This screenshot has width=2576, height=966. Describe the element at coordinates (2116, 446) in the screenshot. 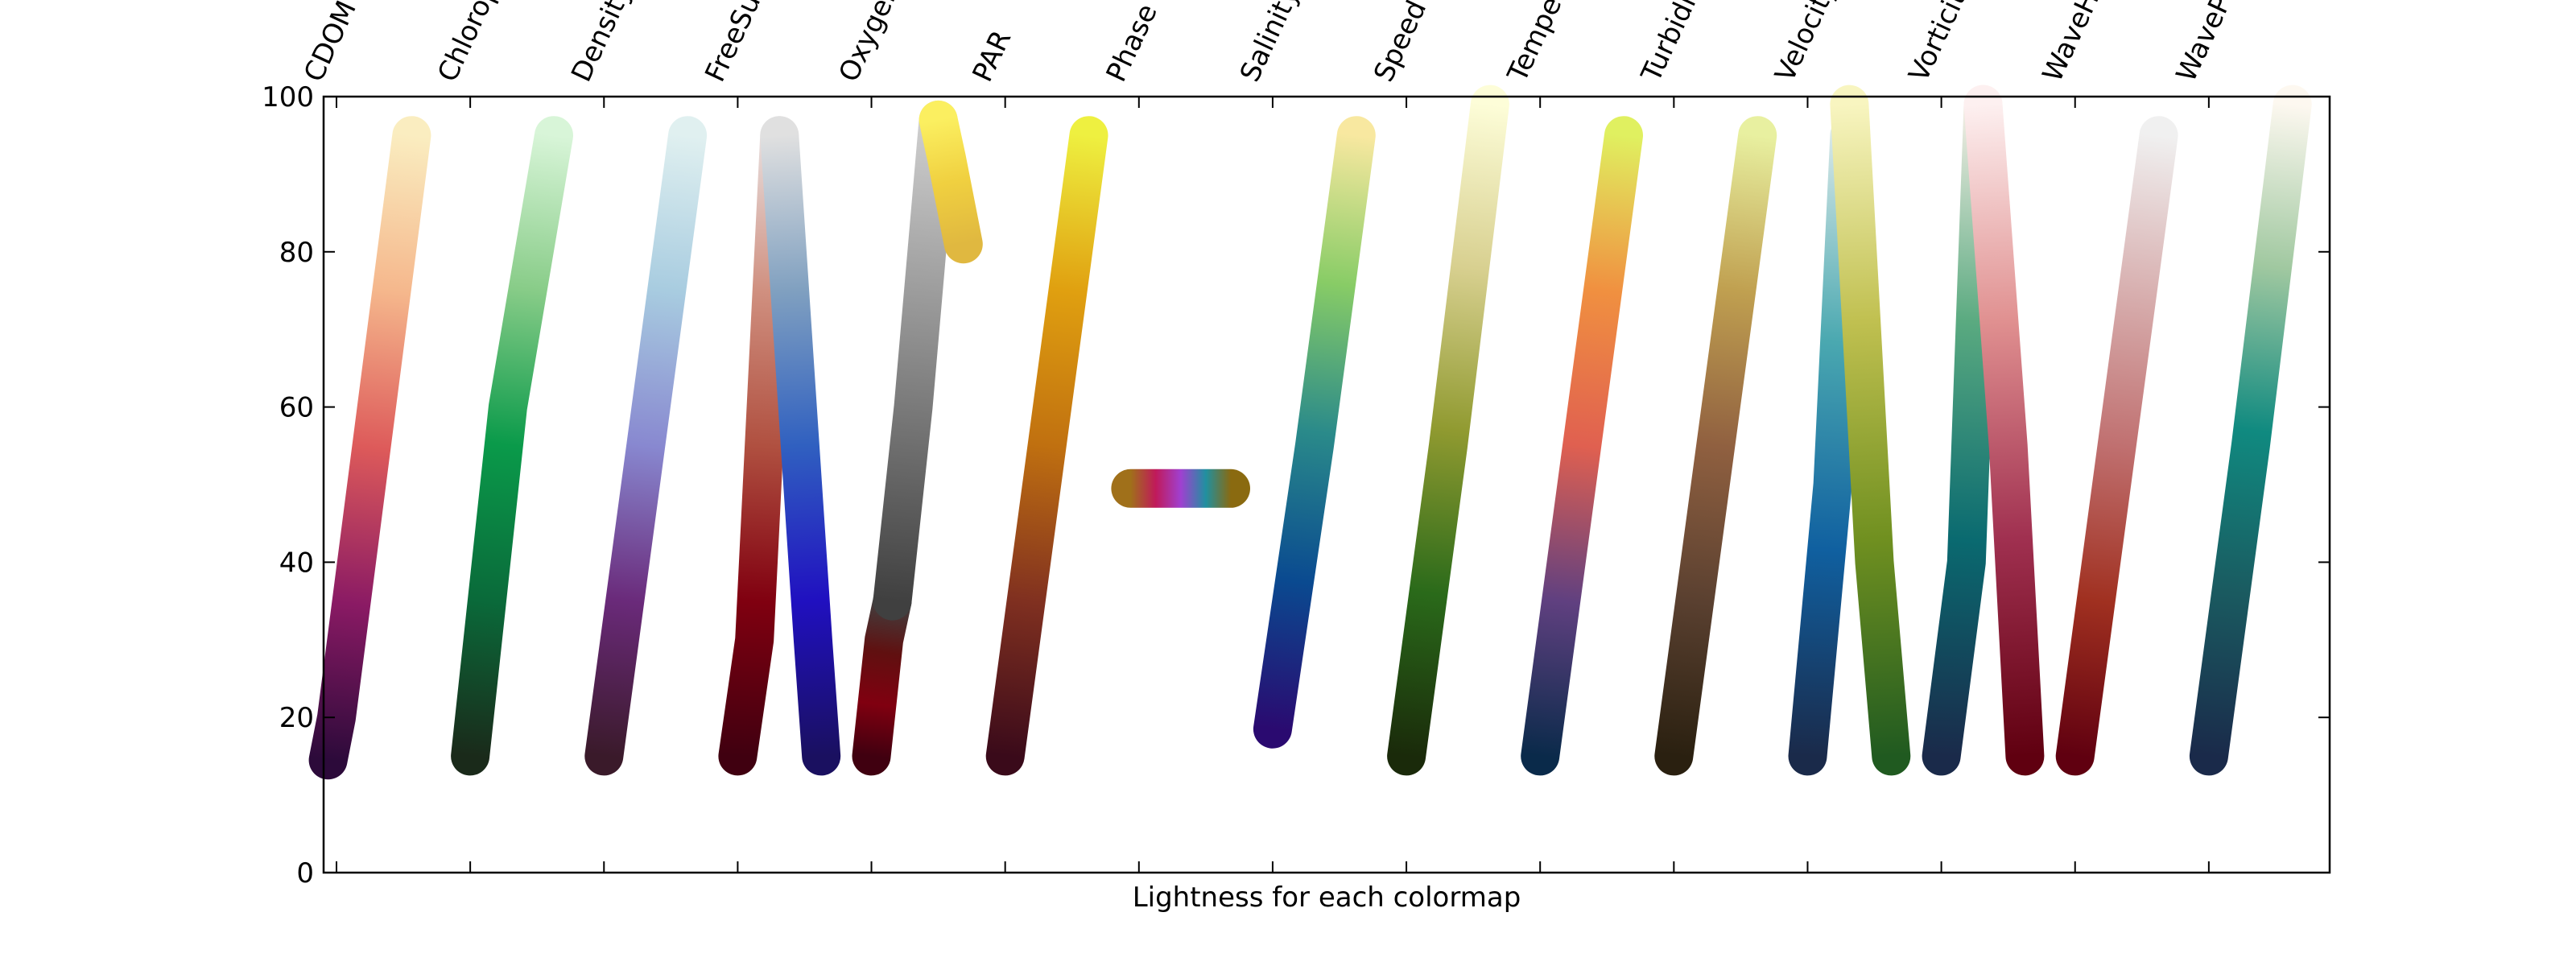

I see `colormap-stroke-waveheight` at that location.